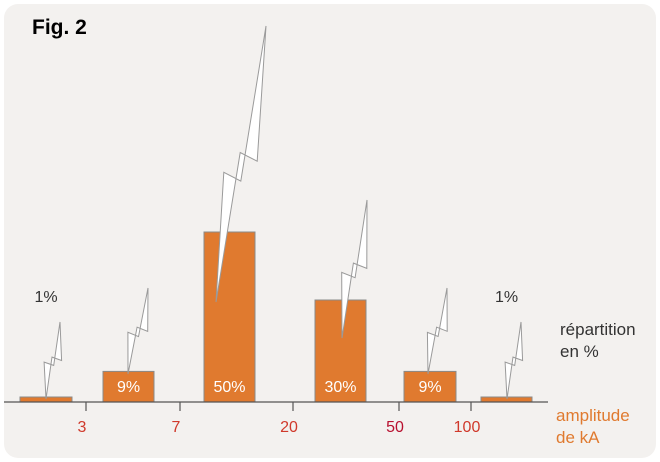 The height and width of the screenshot is (462, 660). What do you see at coordinates (229, 387) in the screenshot?
I see `bar-value-label-2: 50%` at bounding box center [229, 387].